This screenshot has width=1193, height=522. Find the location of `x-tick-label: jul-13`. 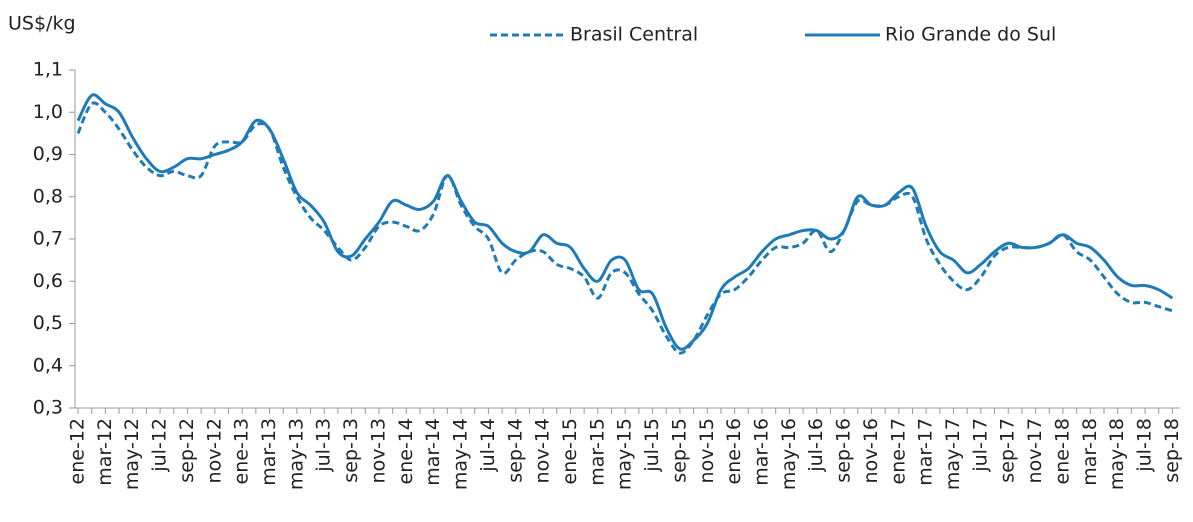

x-tick-label: jul-13 is located at coordinates (324, 445).